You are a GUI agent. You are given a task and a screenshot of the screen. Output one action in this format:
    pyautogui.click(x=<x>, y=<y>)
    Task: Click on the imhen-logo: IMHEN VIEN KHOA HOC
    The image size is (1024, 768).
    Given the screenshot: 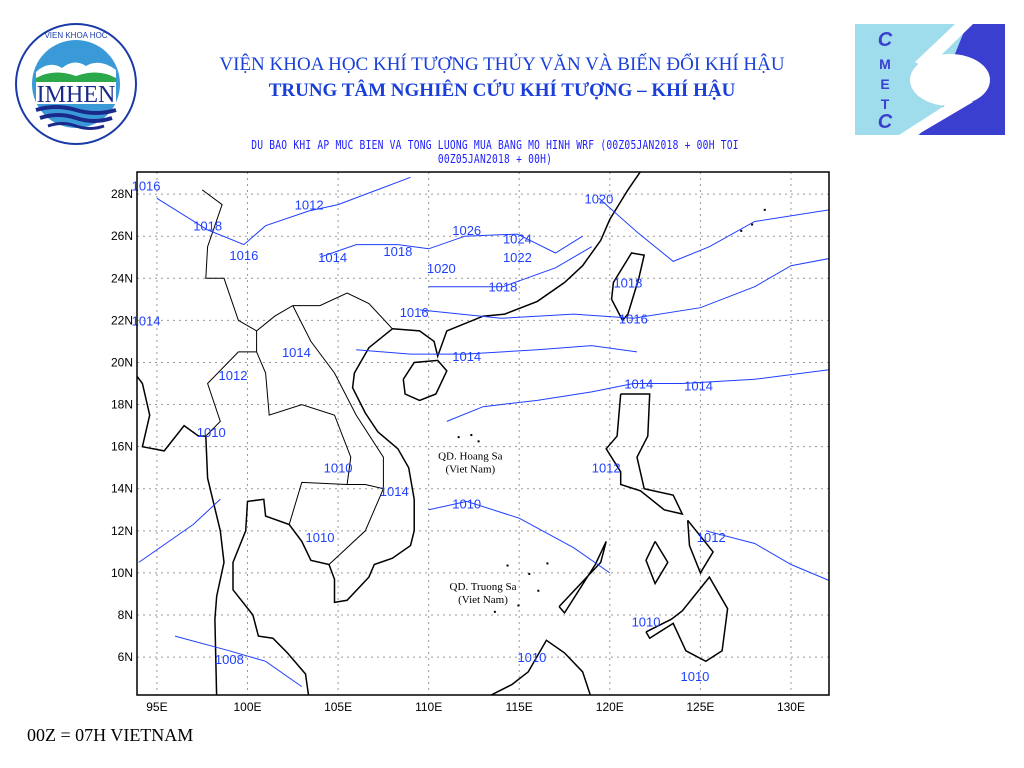 What is the action you would take?
    pyautogui.click(x=76, y=84)
    